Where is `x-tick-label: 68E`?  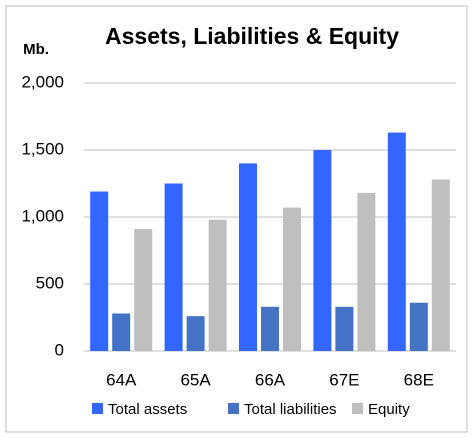
x-tick-label: 68E is located at coordinates (419, 379).